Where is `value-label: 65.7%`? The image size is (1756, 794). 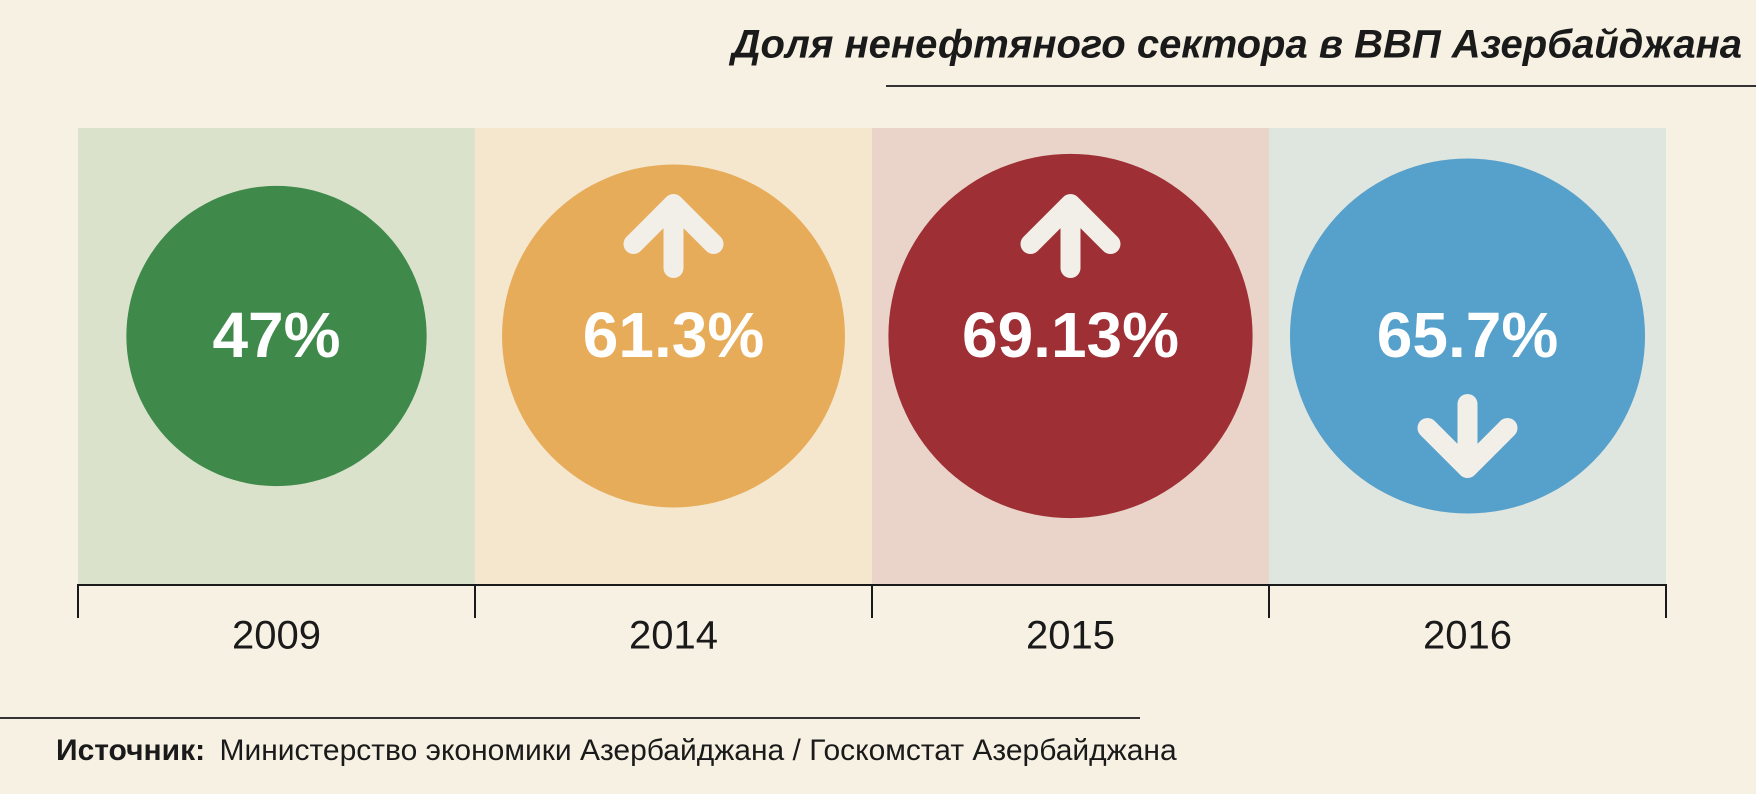 value-label: 65.7% is located at coordinates (1467, 335).